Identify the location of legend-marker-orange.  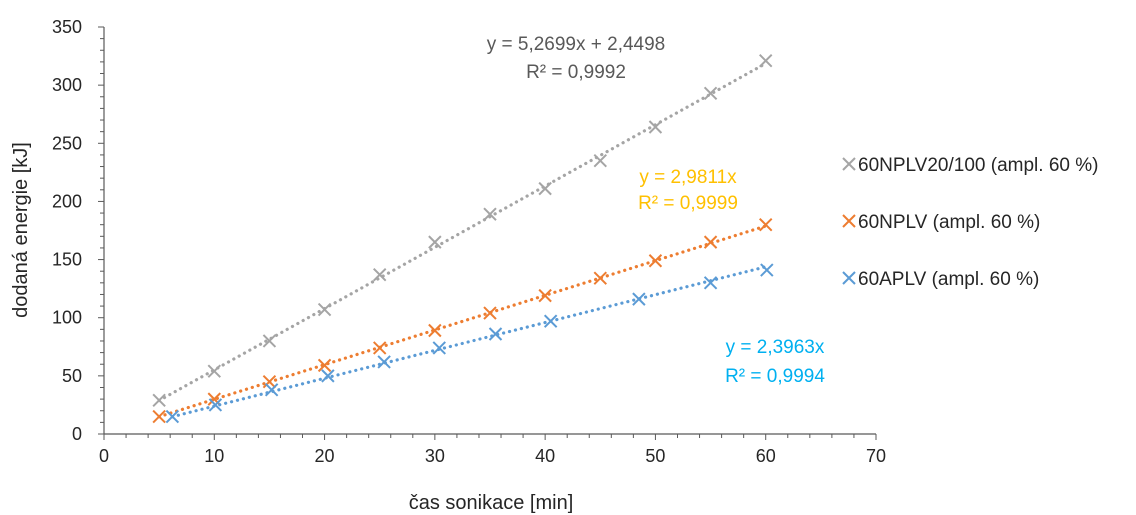
(849, 221).